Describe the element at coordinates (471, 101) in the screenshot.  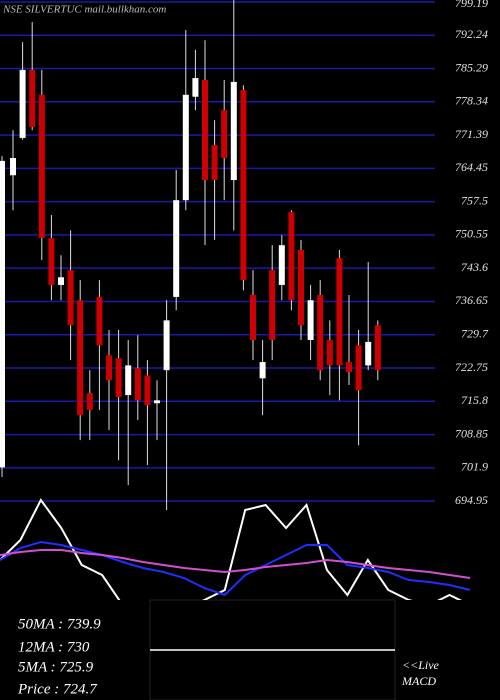
I see `y-tick-label: 778.34` at that location.